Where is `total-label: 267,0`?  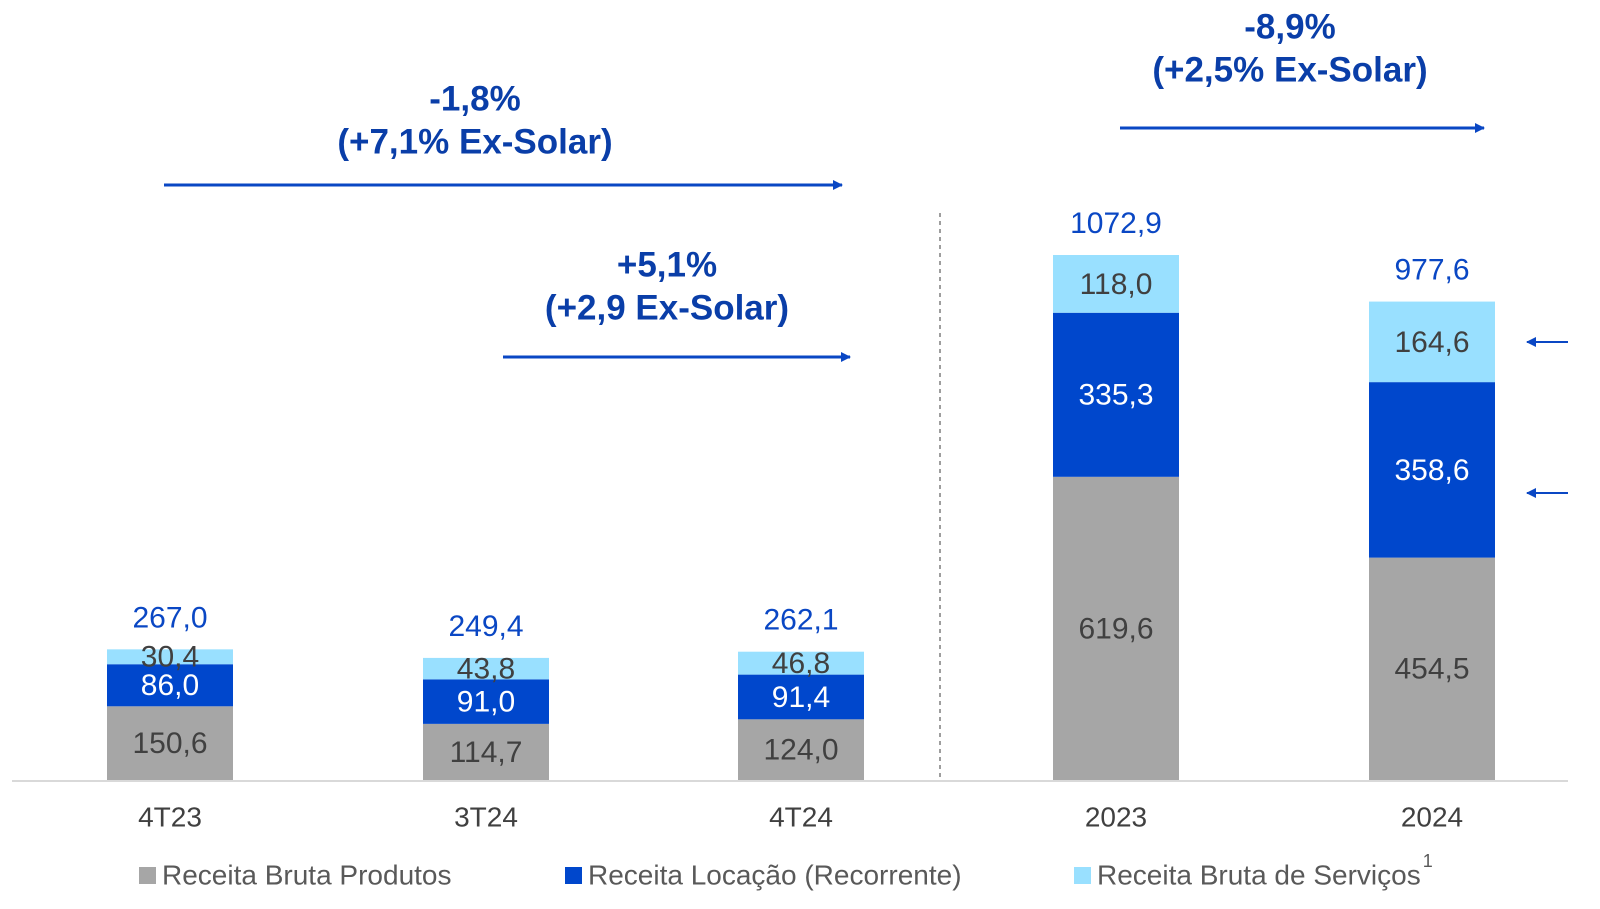 total-label: 267,0 is located at coordinates (169, 617).